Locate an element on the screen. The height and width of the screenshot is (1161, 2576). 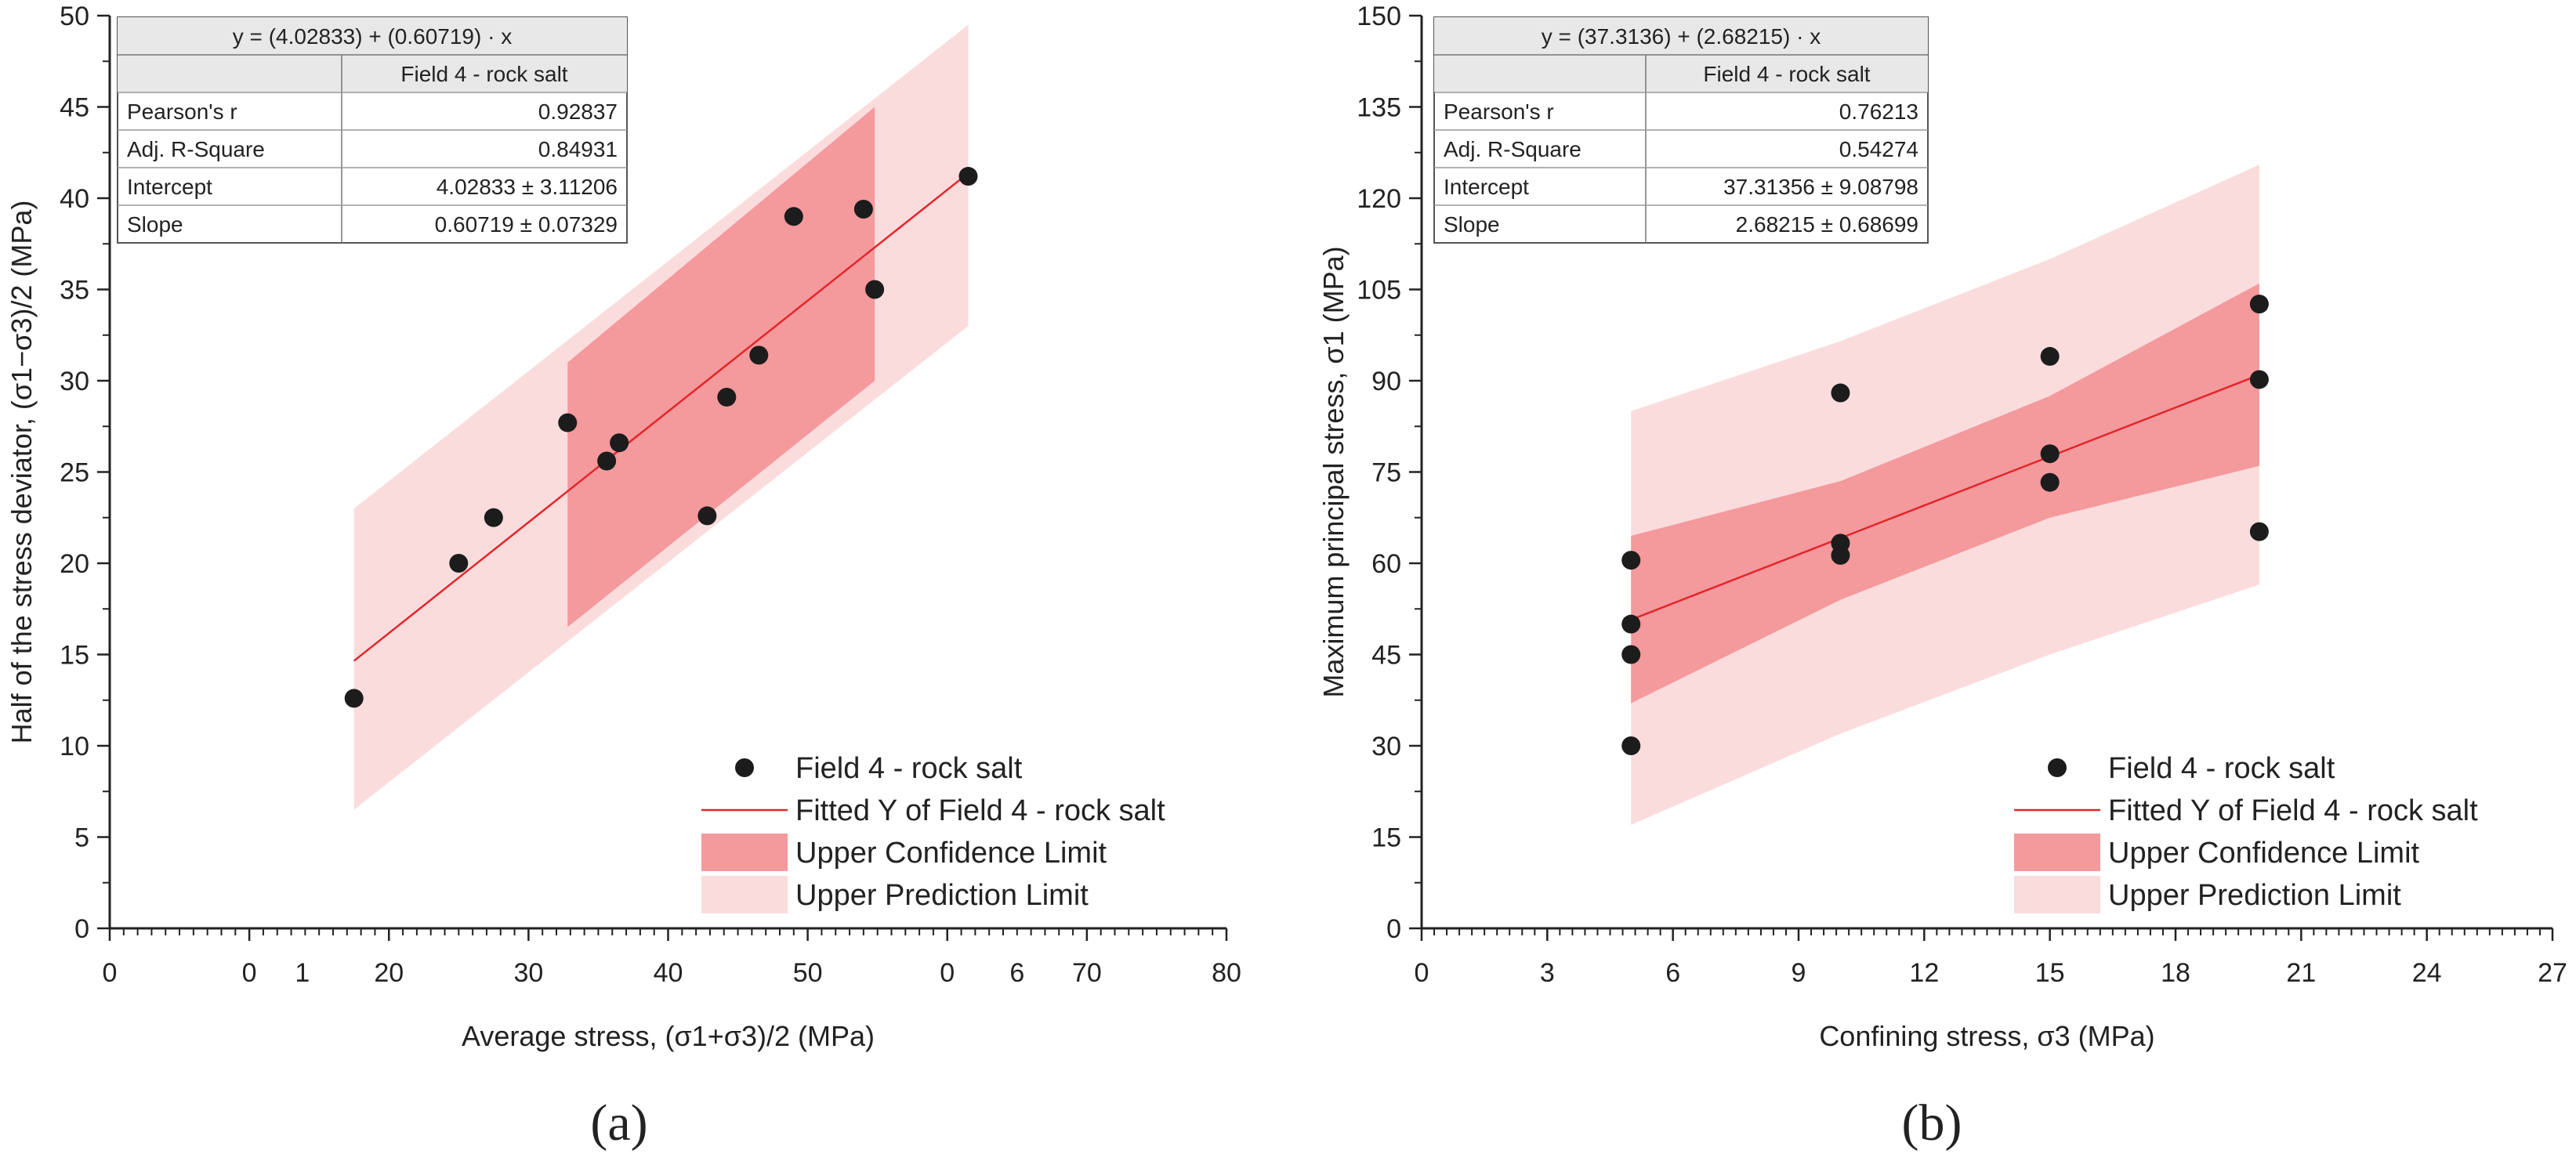
y-axis-label-b: Maximum principal stress, σ1 (MPa) is located at coordinates (1333, 472).